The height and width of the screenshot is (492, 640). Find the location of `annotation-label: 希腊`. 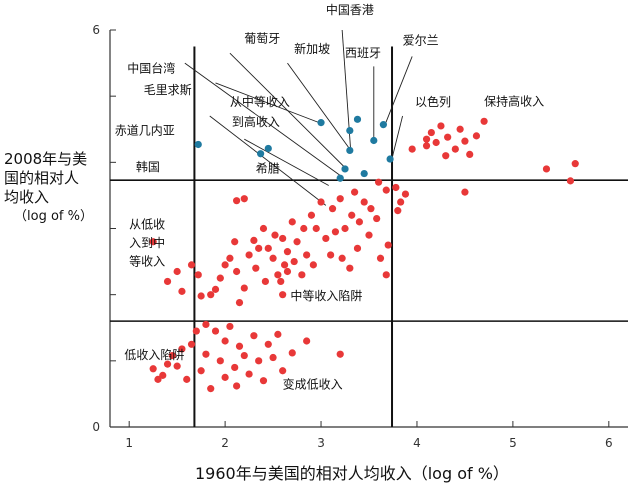

annotation-label: 希腊 is located at coordinates (268, 167).